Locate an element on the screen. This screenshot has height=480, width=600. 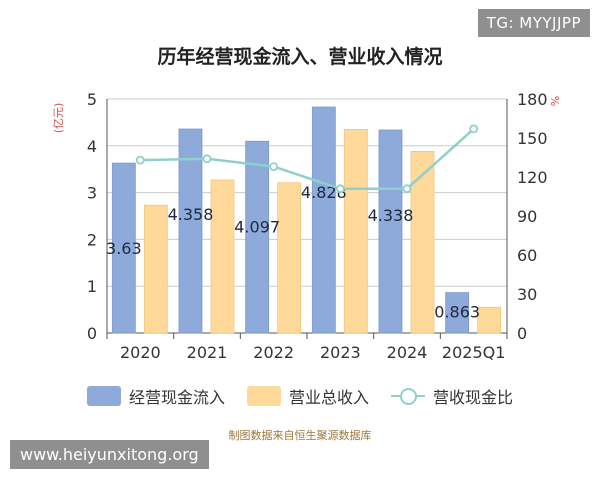
y-left-tick-label: 4 is located at coordinates (92, 146).